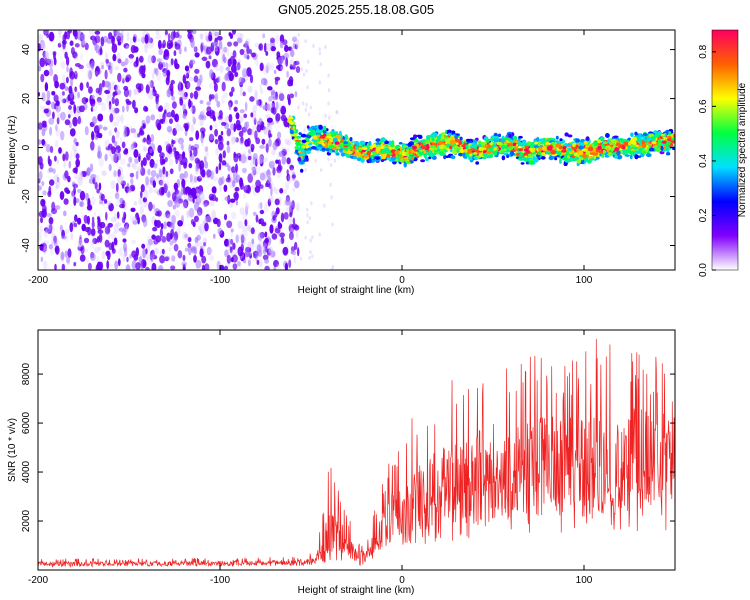  I want to click on snr-x-label: Height of straight line (km), so click(356, 590).